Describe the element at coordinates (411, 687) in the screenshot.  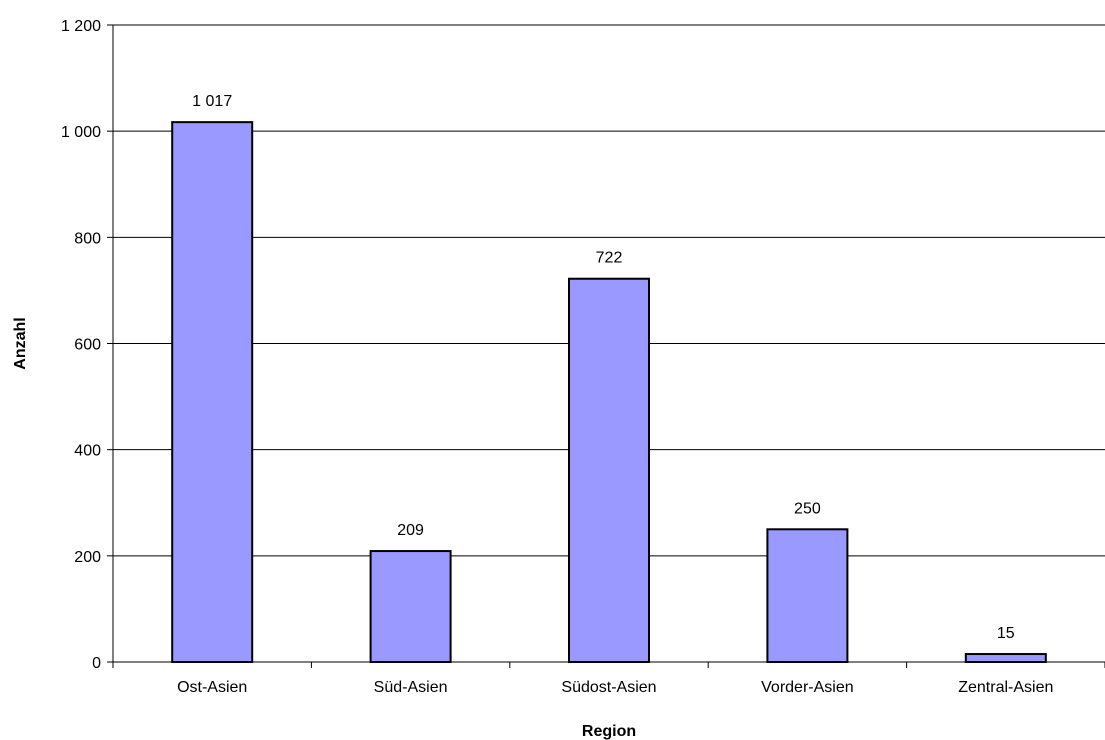
I see `x-tick-label: Süd-Asien` at that location.